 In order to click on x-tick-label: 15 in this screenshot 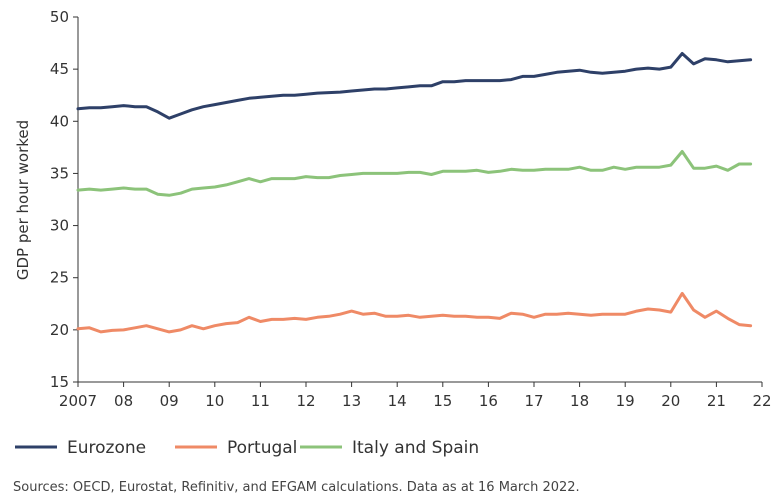, I will do `click(442, 401)`.